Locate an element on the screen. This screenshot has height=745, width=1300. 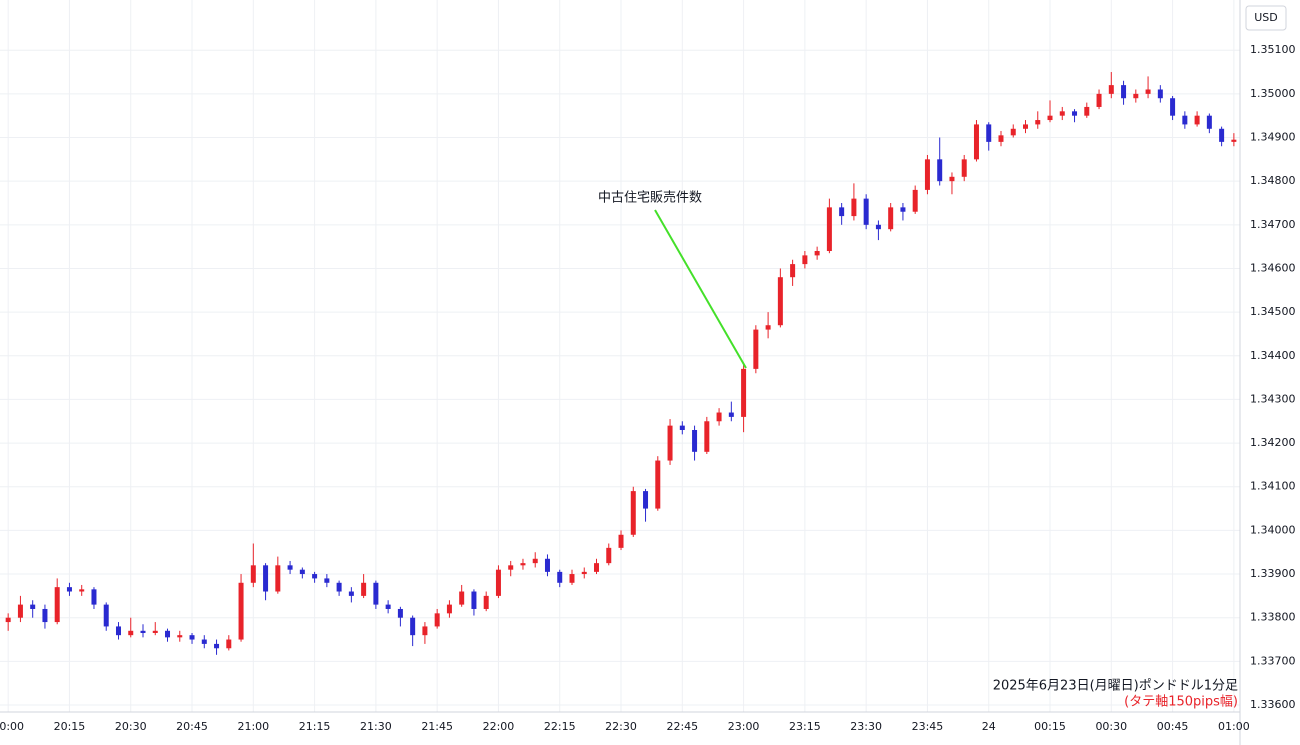
x-tick-label: 23:30 is located at coordinates (866, 726).